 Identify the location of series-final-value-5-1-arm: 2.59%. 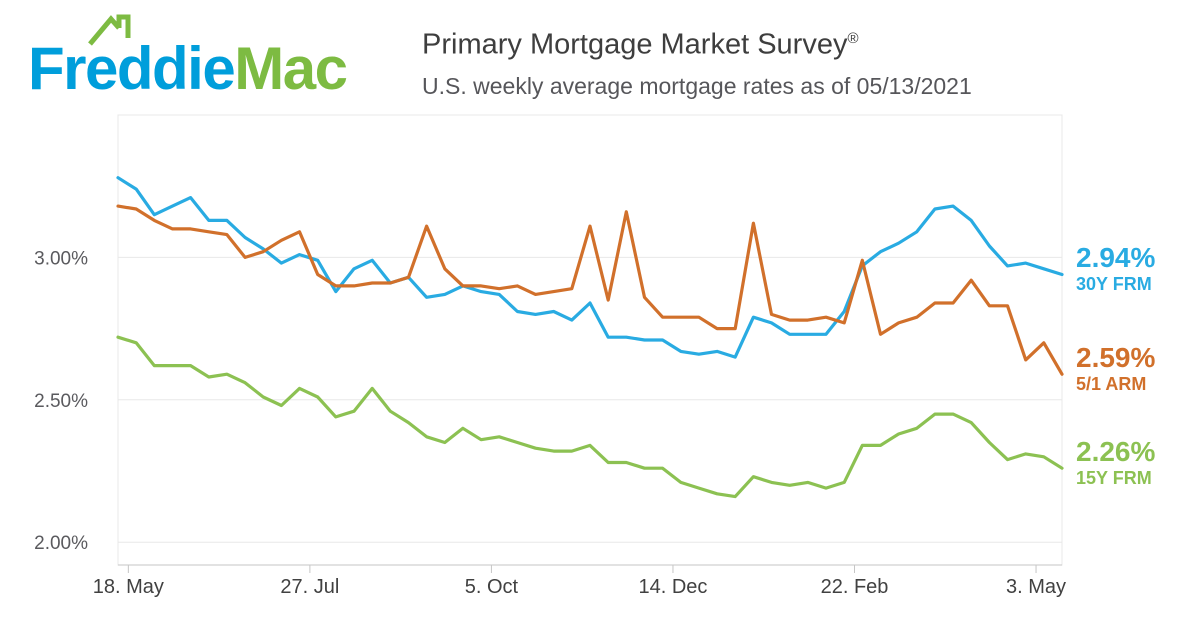
(1116, 358).